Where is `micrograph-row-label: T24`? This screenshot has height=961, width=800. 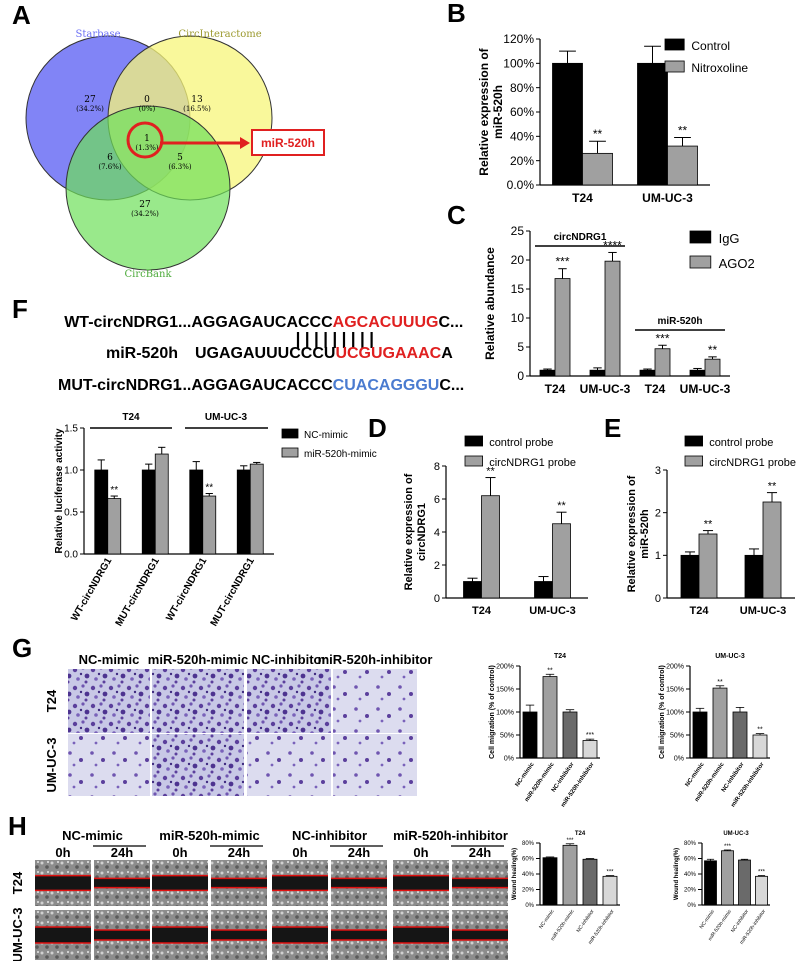 micrograph-row-label: T24 is located at coordinates (51, 700).